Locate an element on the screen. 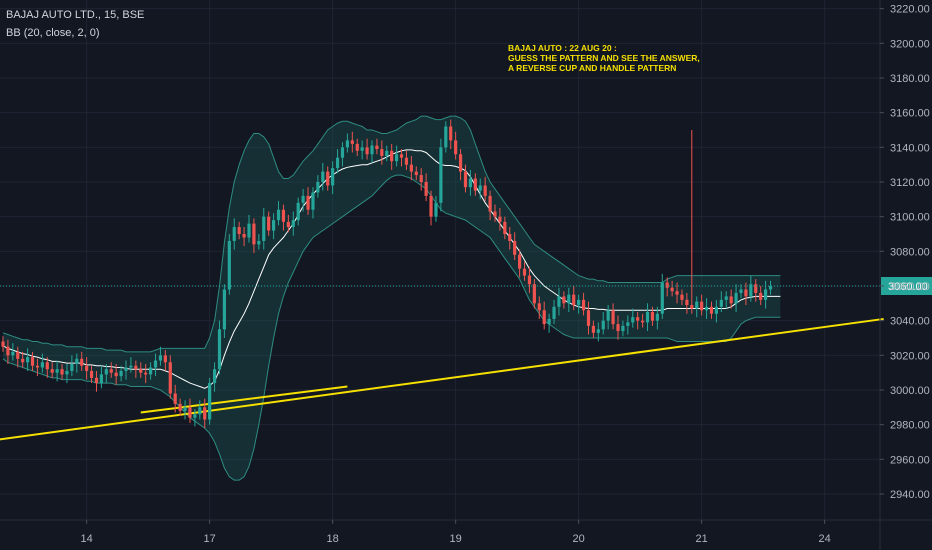 The height and width of the screenshot is (550, 932). x-tick-label: 21 is located at coordinates (702, 539).